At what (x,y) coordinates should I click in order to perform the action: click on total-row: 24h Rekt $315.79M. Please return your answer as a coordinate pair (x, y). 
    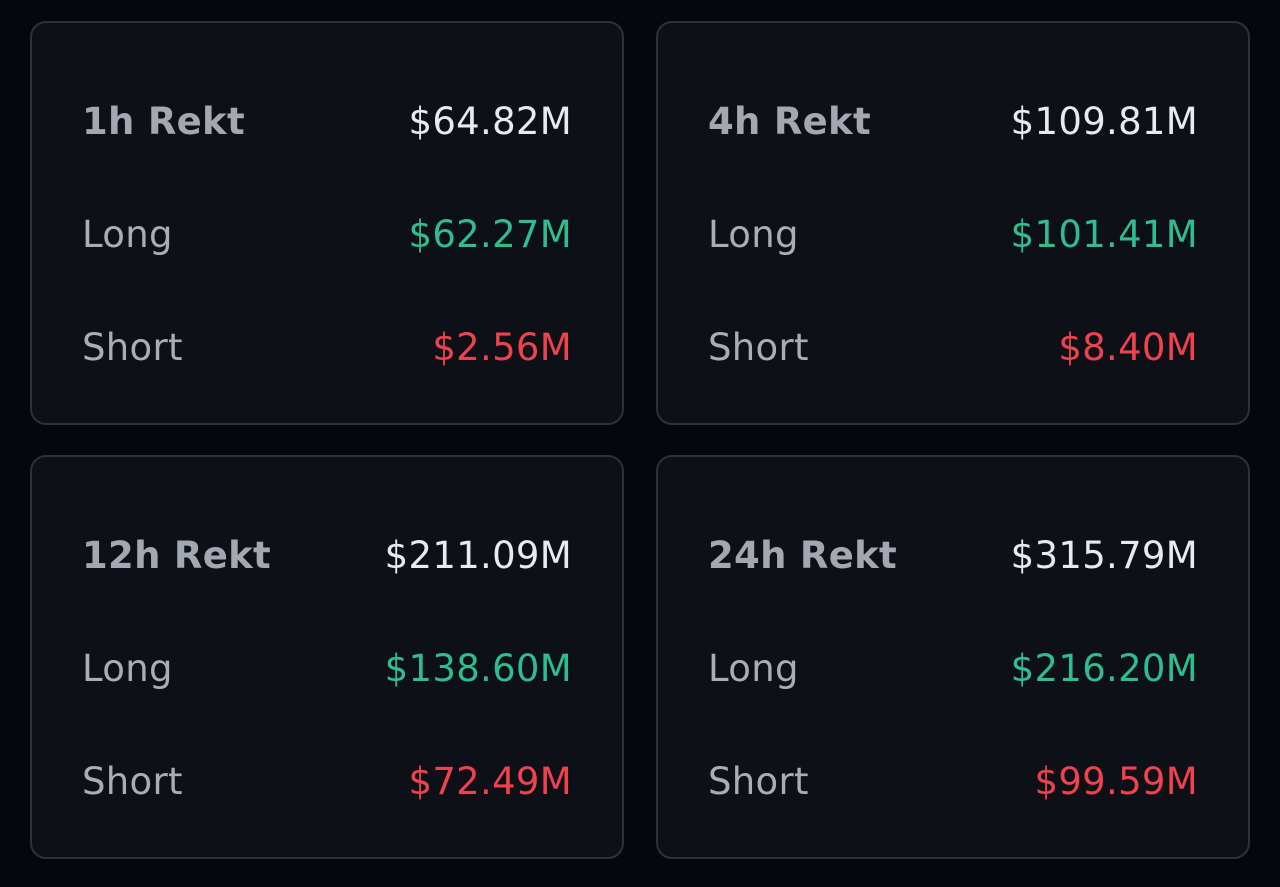
    Looking at the image, I should click on (953, 555).